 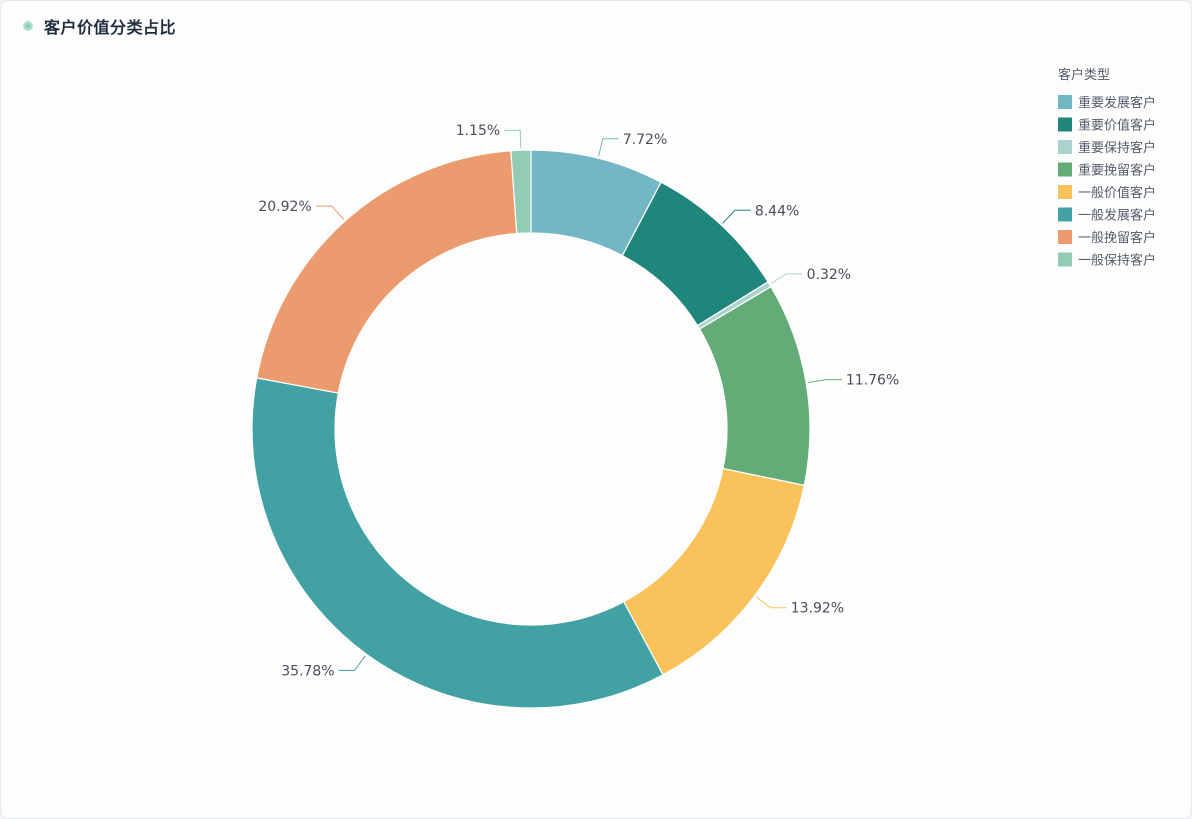 I want to click on legend-item-5: 一般发展客户, so click(x=1107, y=215).